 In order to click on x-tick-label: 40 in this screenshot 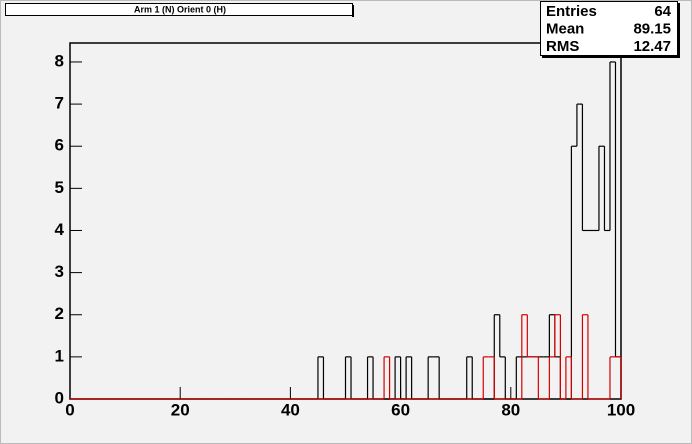, I will do `click(290, 409)`.